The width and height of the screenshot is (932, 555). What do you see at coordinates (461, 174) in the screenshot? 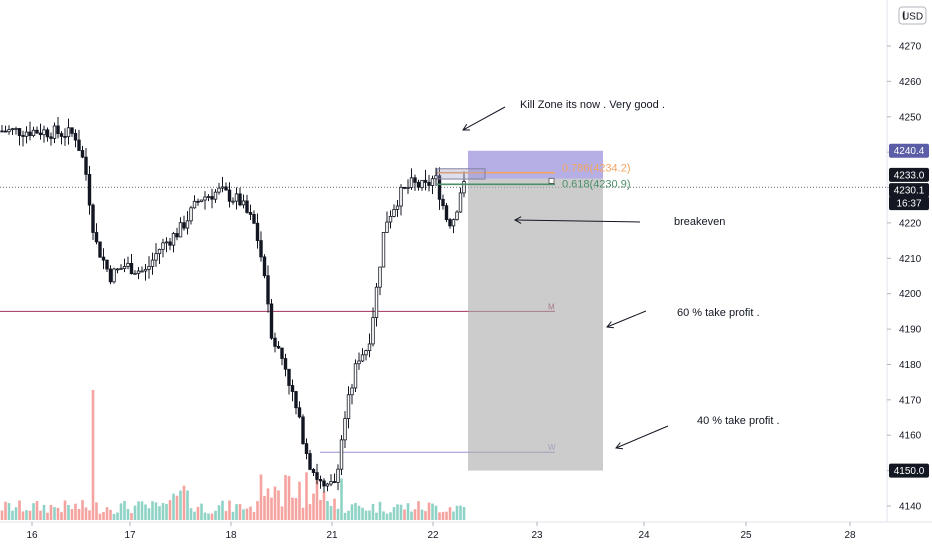
I see `fib-zone` at bounding box center [461, 174].